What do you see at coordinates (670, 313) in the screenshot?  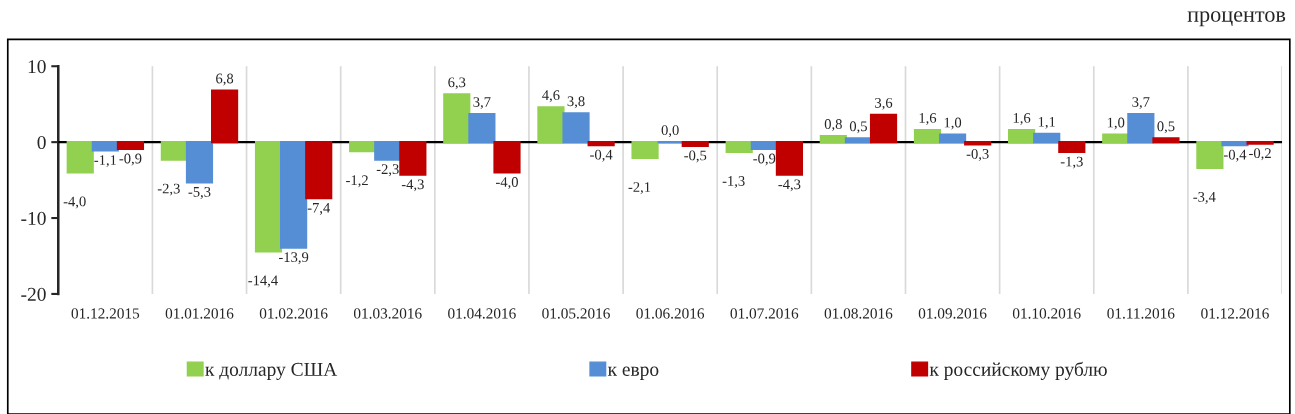 I see `x-tick-label: 01.06.2016` at bounding box center [670, 313].